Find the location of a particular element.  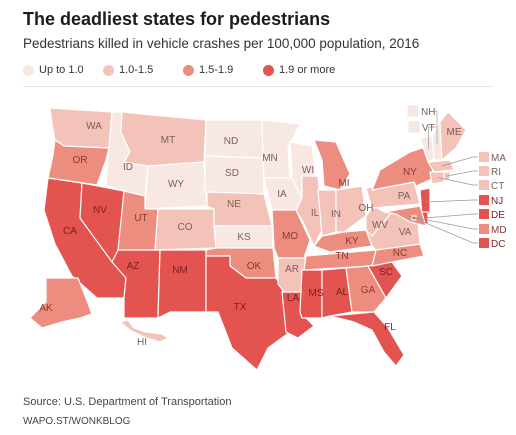

state-label-nc: NC is located at coordinates (400, 253).